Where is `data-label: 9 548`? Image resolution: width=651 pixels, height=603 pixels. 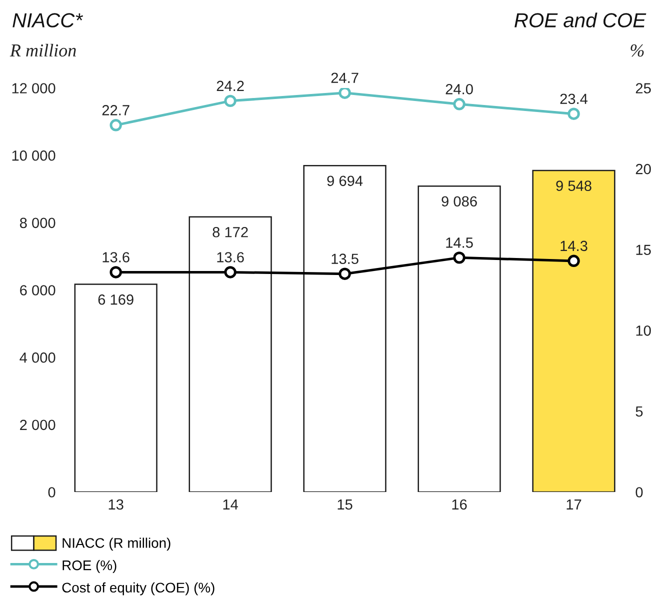
data-label: 9 548 is located at coordinates (574, 185).